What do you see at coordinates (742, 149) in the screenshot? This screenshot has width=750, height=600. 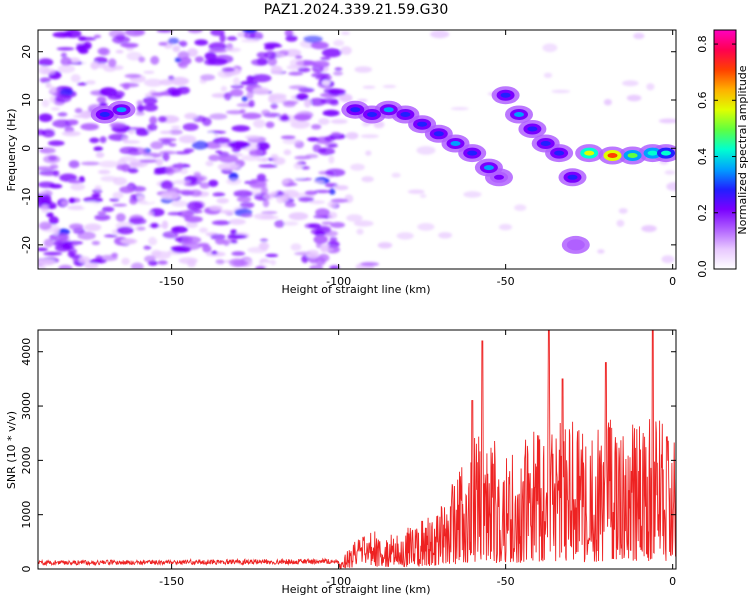 I see `colorbar-label: Normalized spectral amplitude` at bounding box center [742, 149].